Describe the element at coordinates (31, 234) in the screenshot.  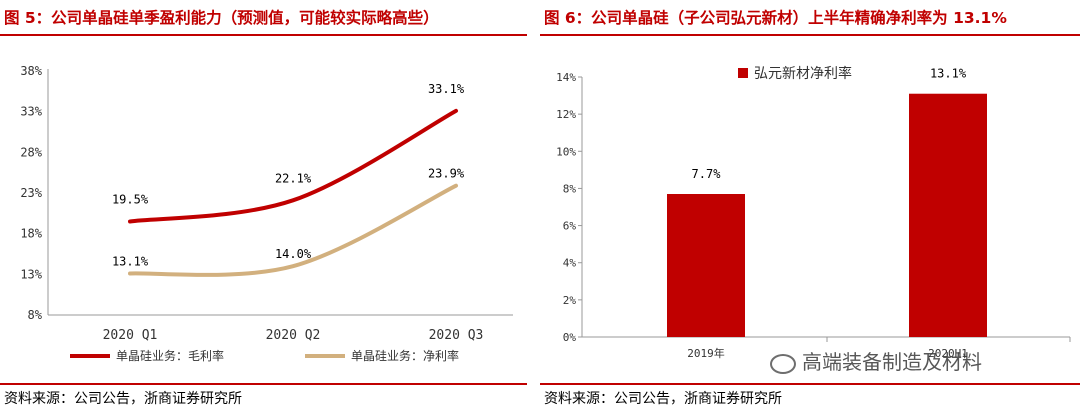
I see `y-tick-label: 18%` at that location.